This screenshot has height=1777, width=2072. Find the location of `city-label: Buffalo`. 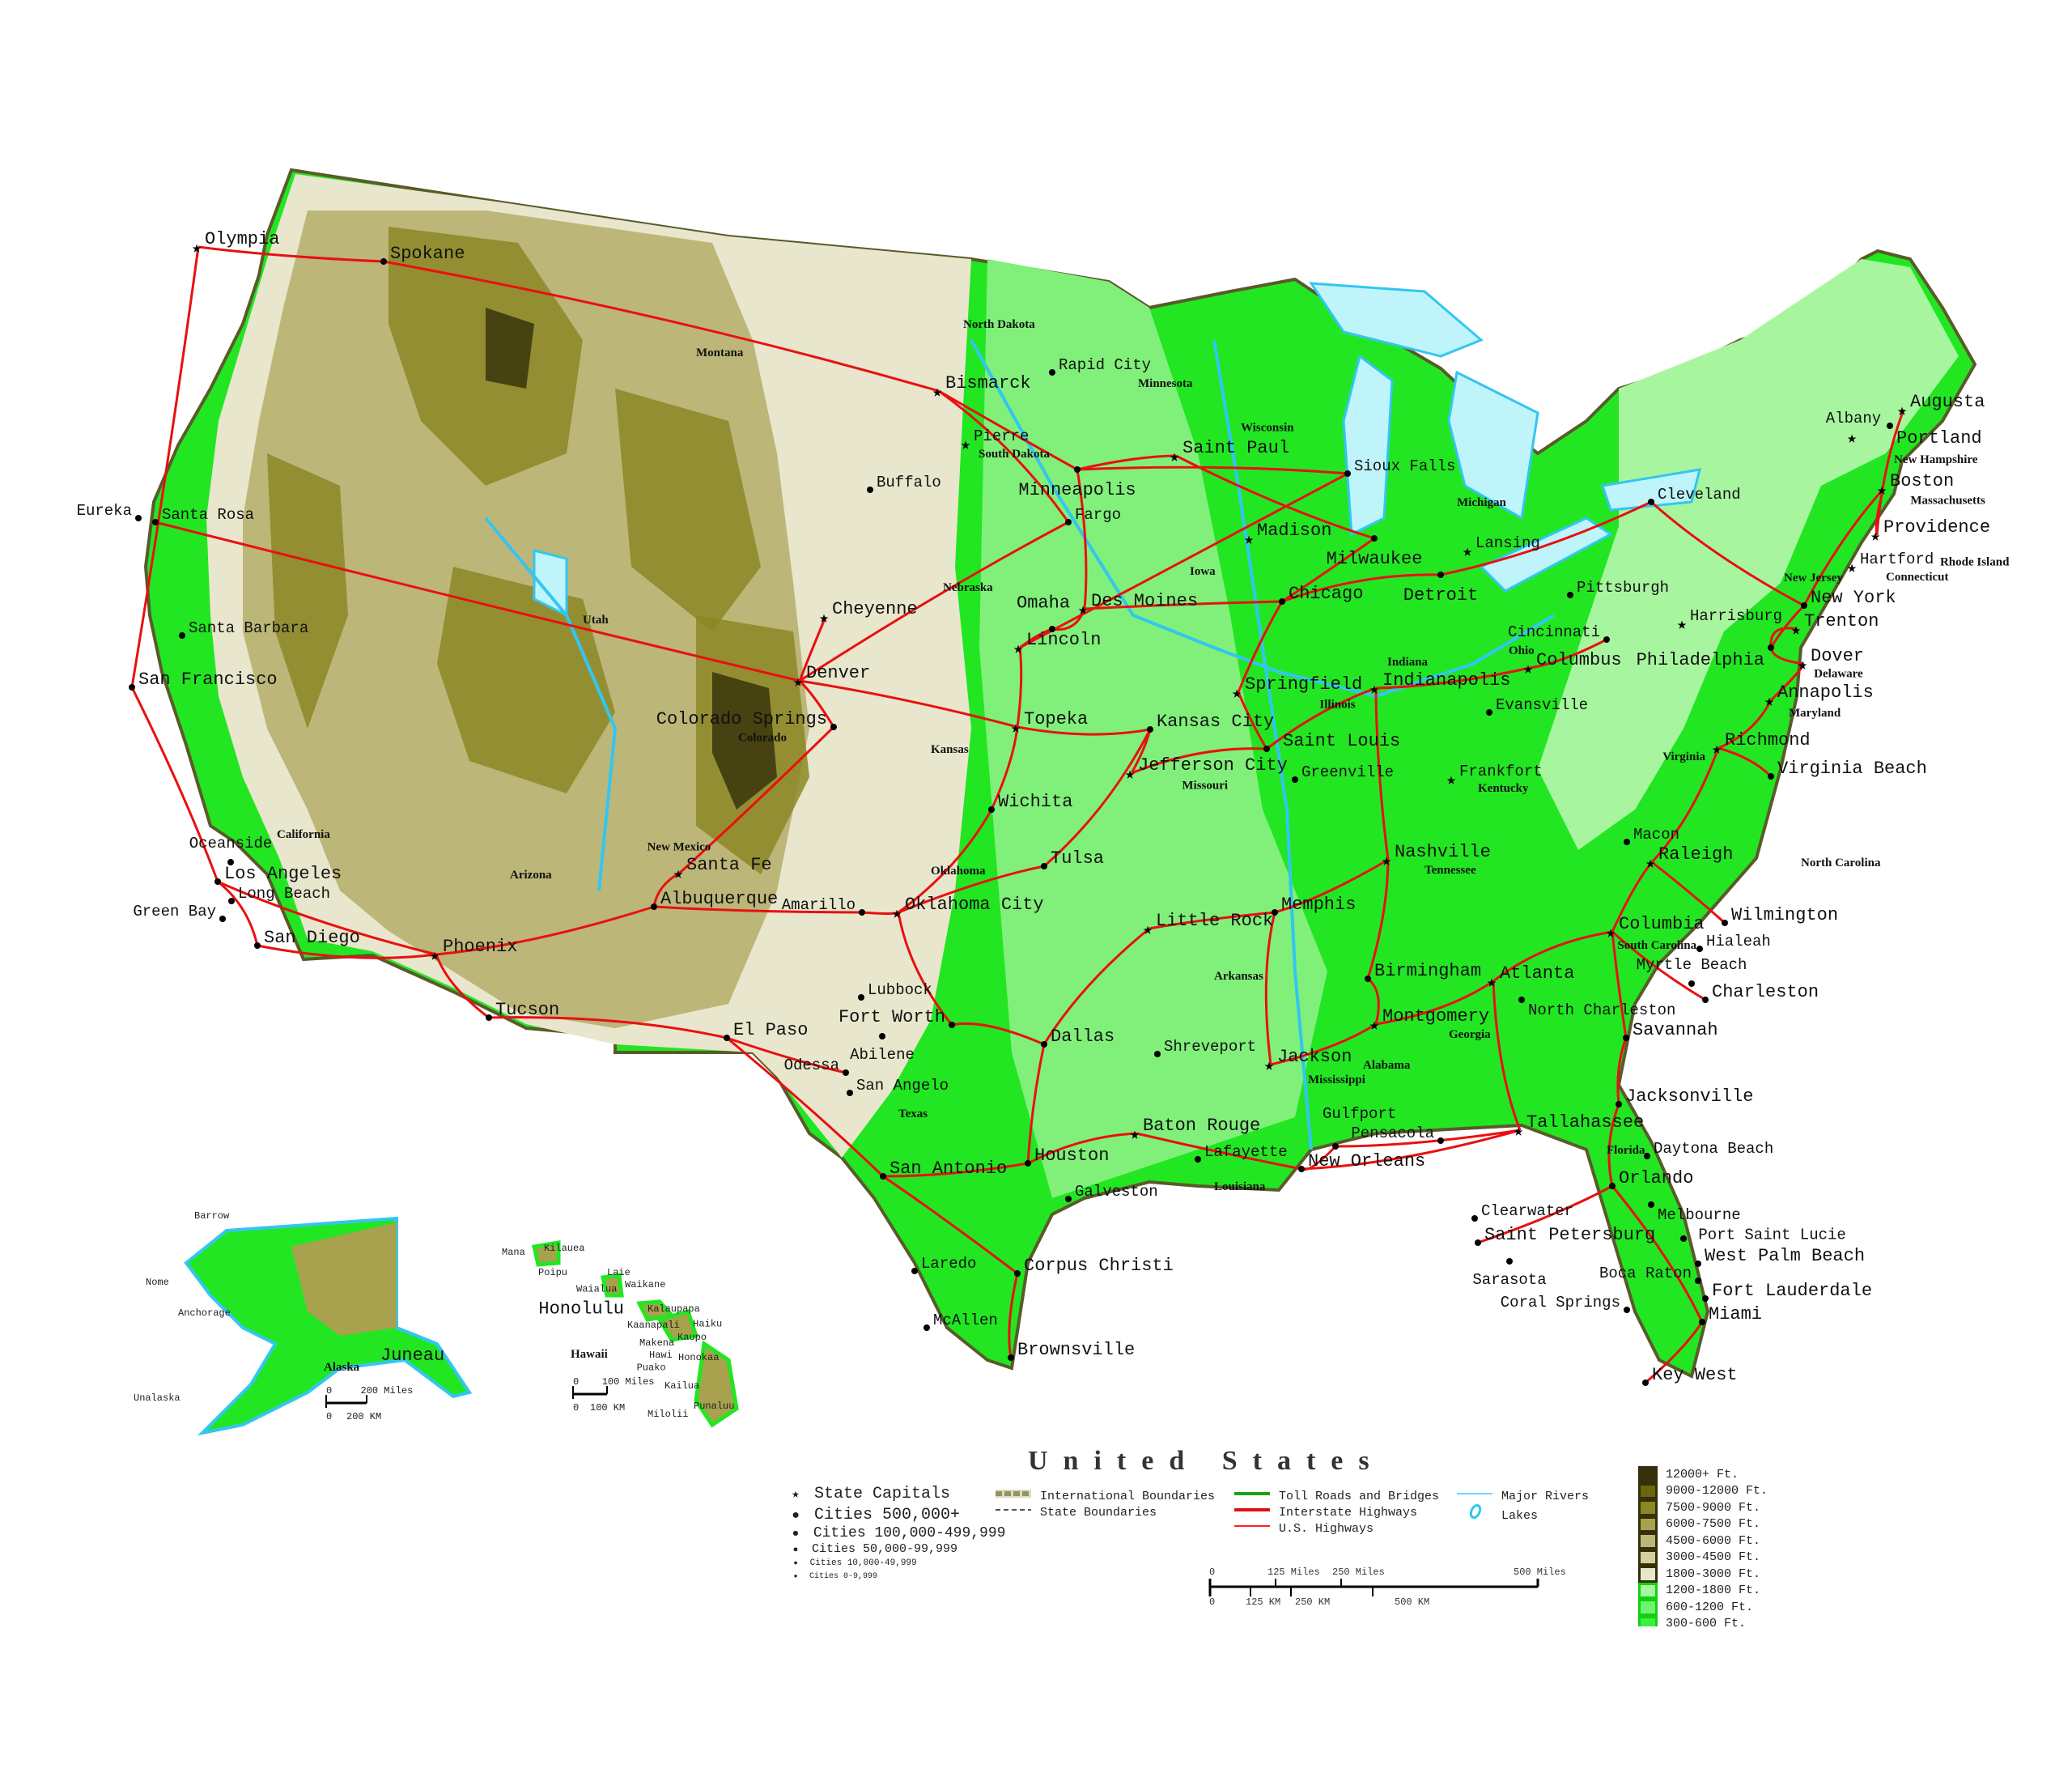

city-label: Buffalo is located at coordinates (909, 482).